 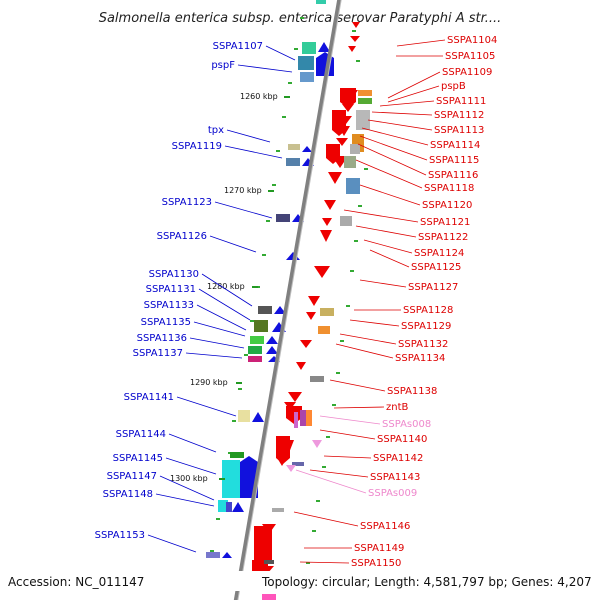 What do you see at coordinates (149, 397) in the screenshot?
I see `gene-label-left: SSPA1141` at bounding box center [149, 397].